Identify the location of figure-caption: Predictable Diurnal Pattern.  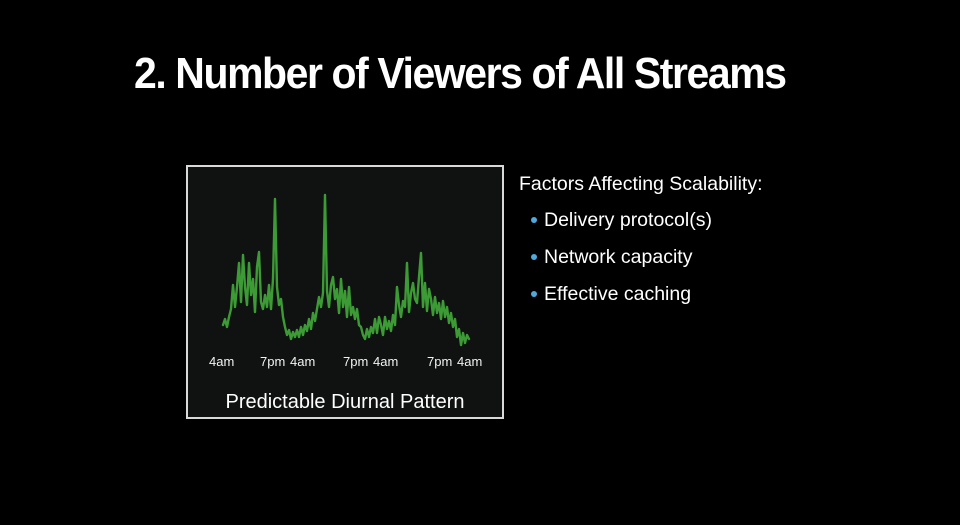
(345, 402).